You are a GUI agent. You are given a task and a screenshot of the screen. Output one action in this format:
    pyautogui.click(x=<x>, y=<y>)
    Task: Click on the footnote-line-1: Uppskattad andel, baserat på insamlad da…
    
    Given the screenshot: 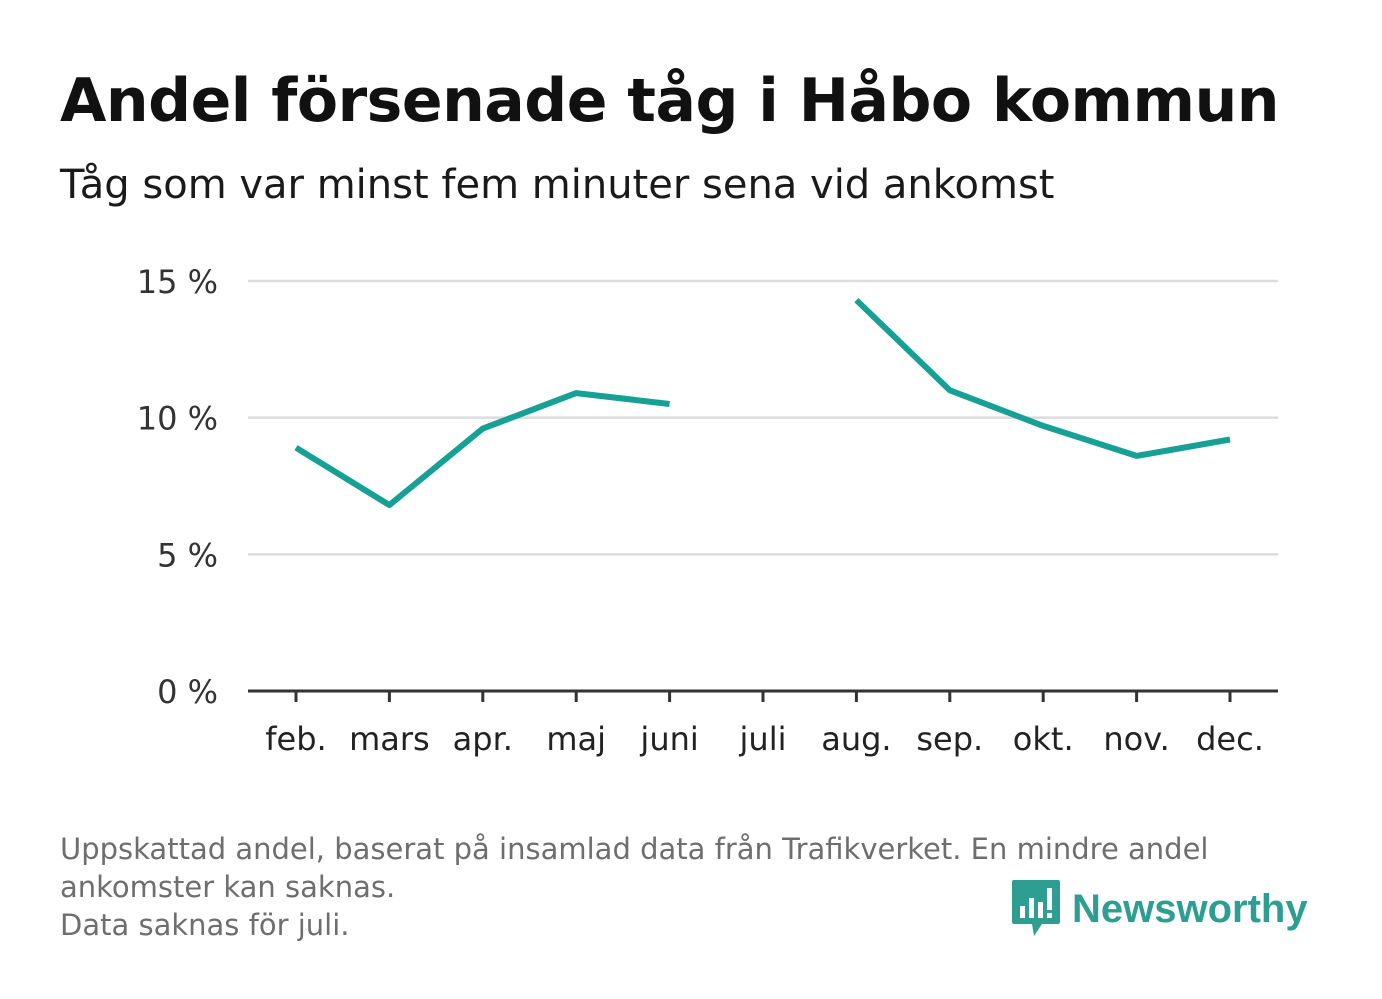 What is the action you would take?
    pyautogui.click(x=634, y=849)
    